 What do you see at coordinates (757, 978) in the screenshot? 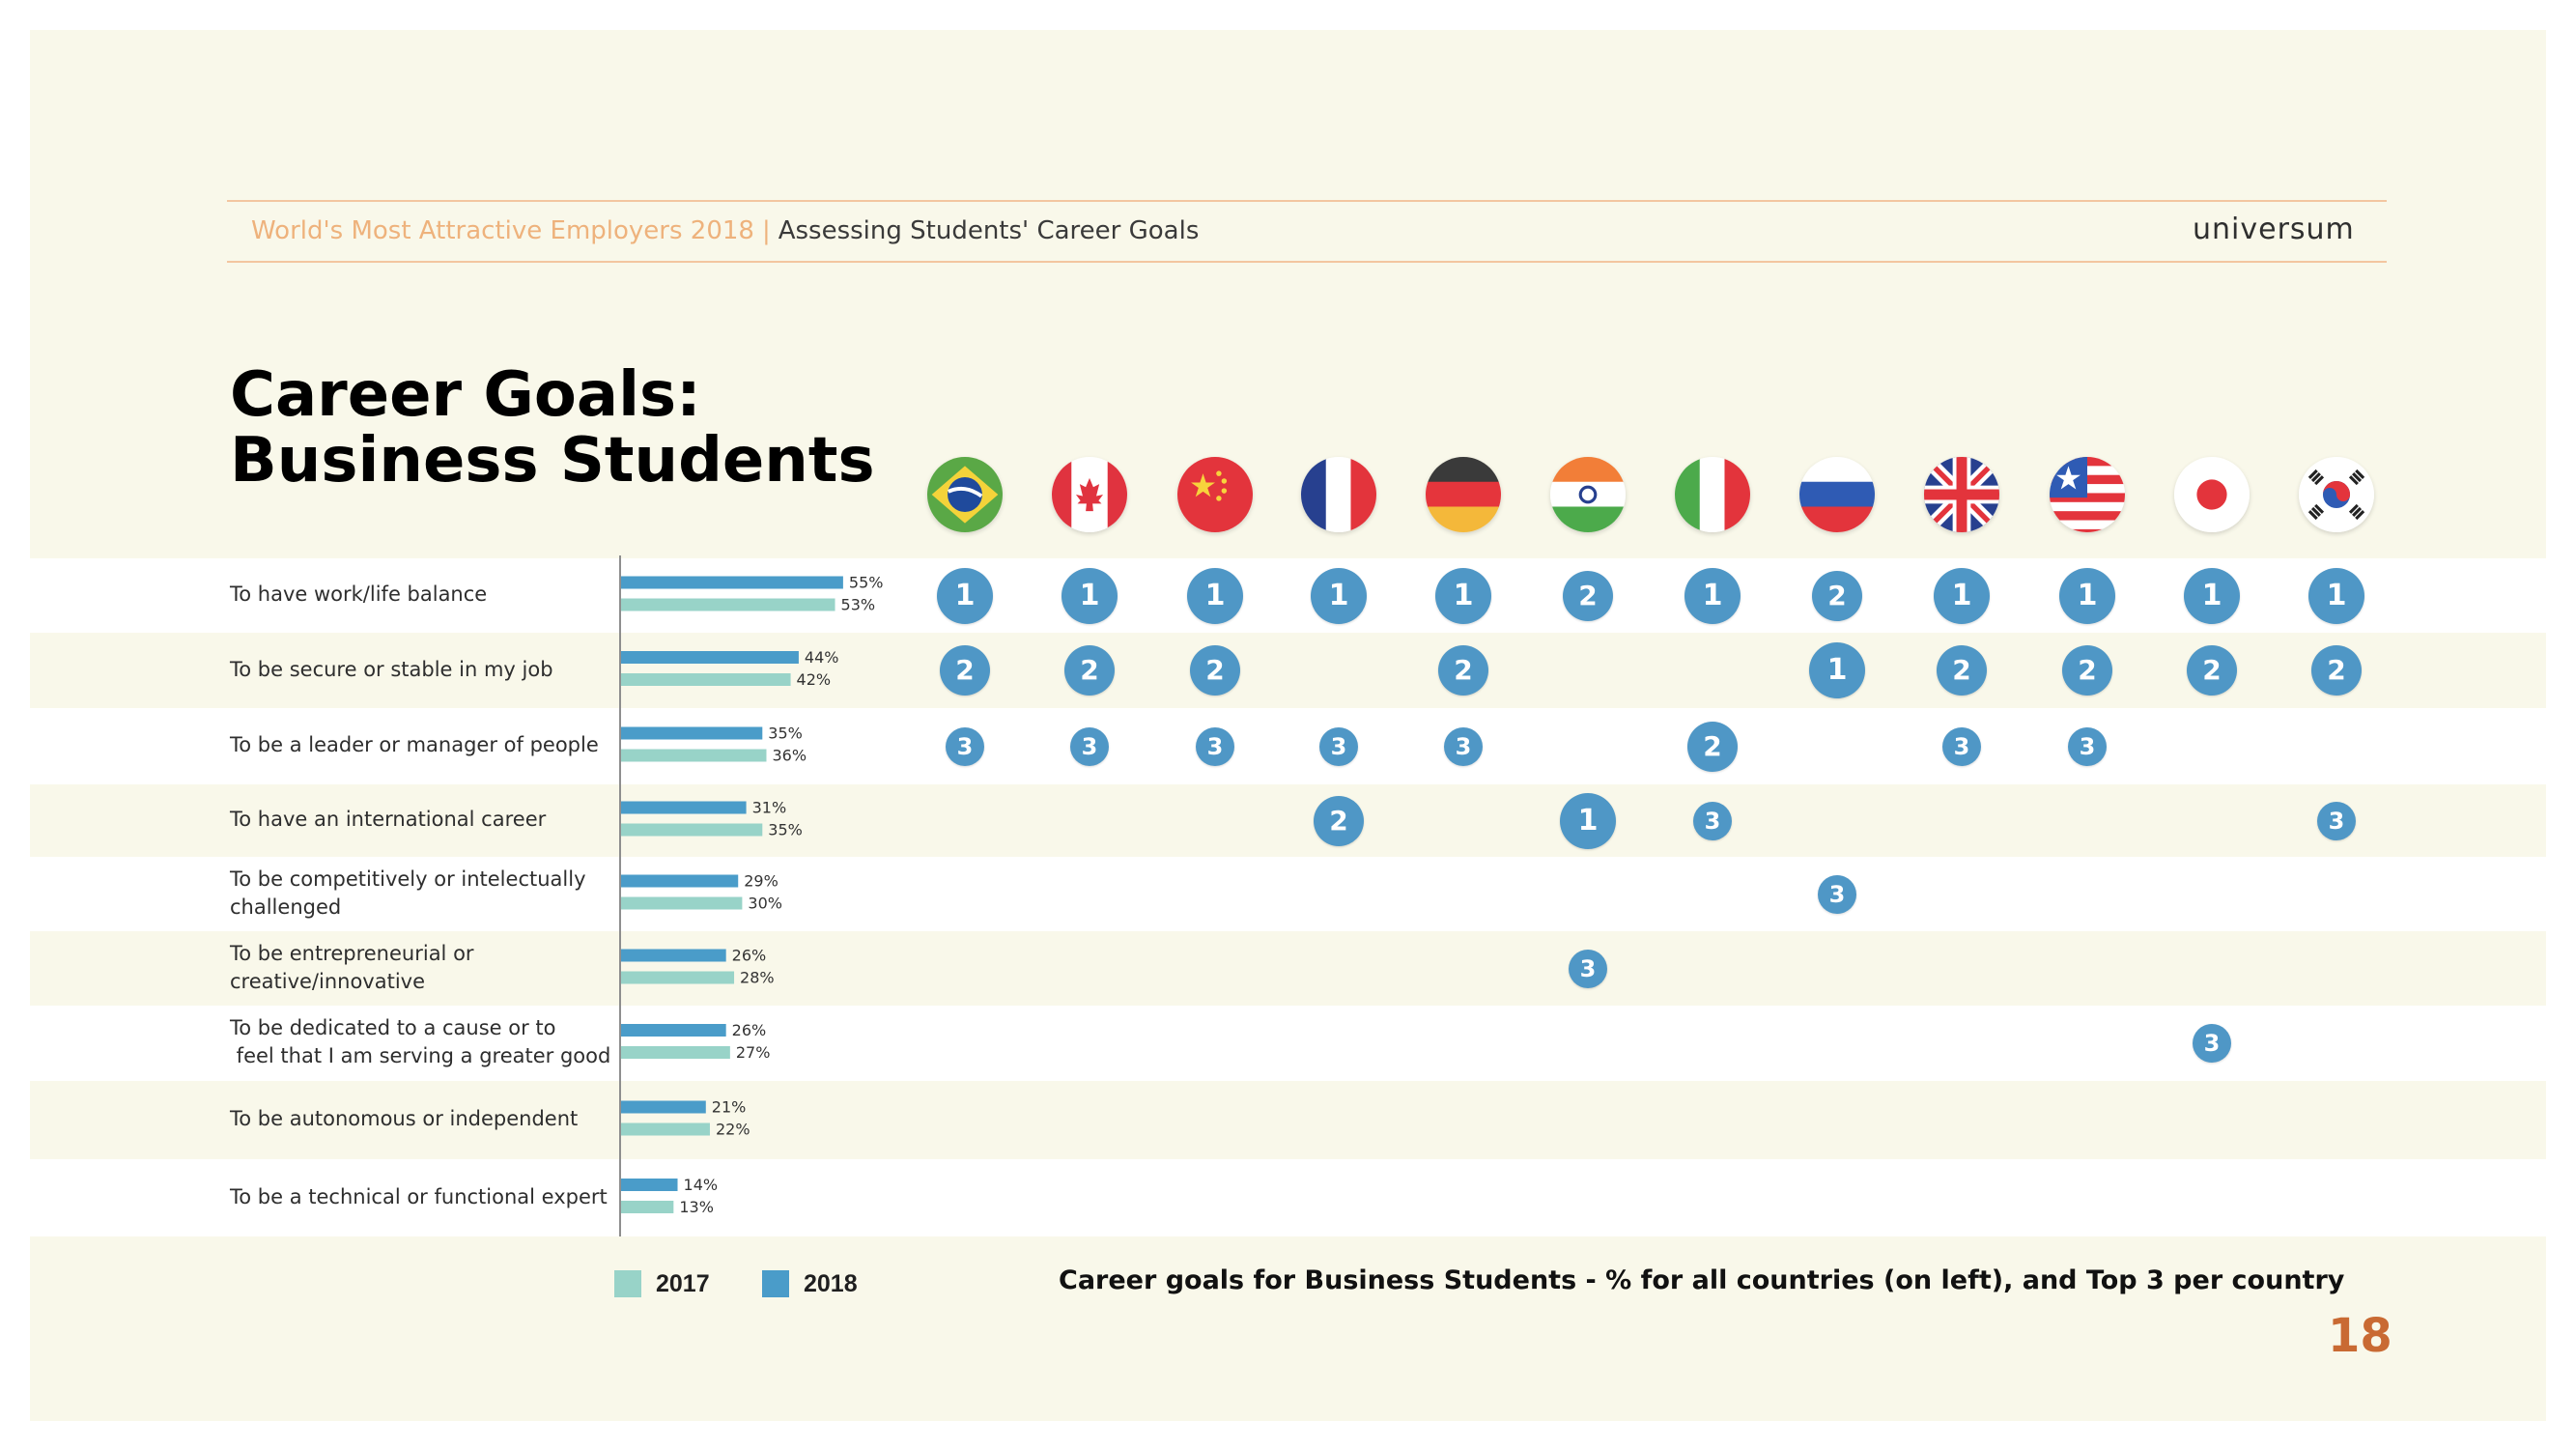
I see `bar-value-label: 28%` at bounding box center [757, 978].